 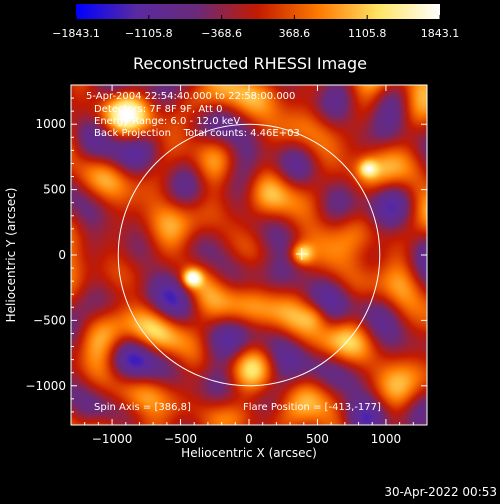 I want to click on colorbar-tick-label: 368.6, so click(x=295, y=33).